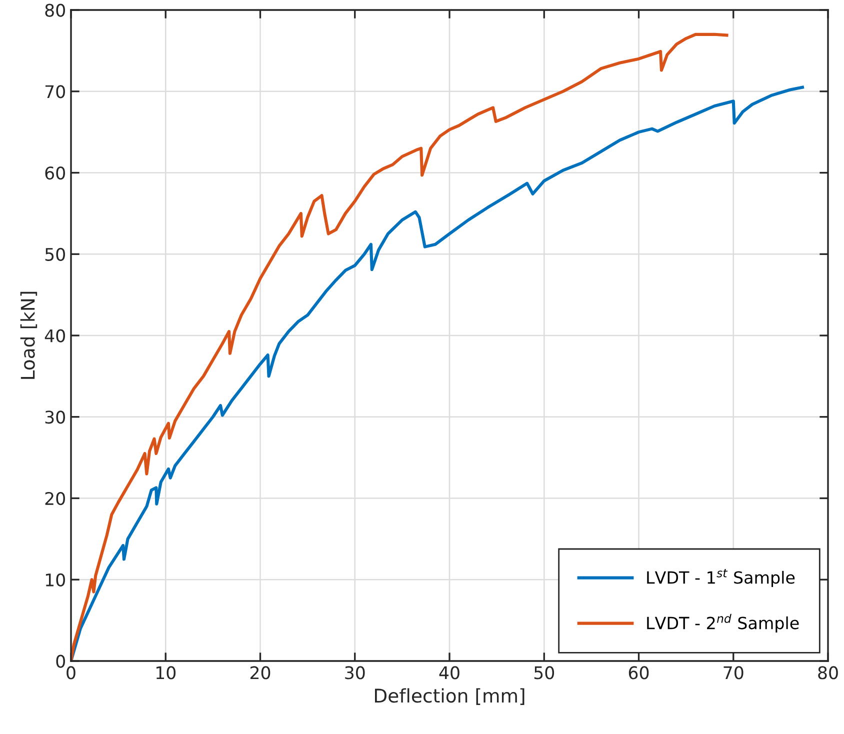 Image resolution: width=844 pixels, height=734 pixels. Describe the element at coordinates (355, 673) in the screenshot. I see `x-tick-label: 30` at that location.